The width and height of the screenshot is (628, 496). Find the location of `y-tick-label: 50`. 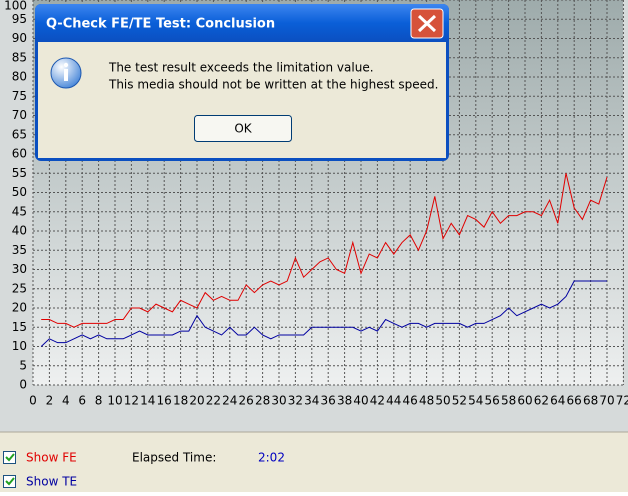

y-tick-label: 50 is located at coordinates (19, 192).